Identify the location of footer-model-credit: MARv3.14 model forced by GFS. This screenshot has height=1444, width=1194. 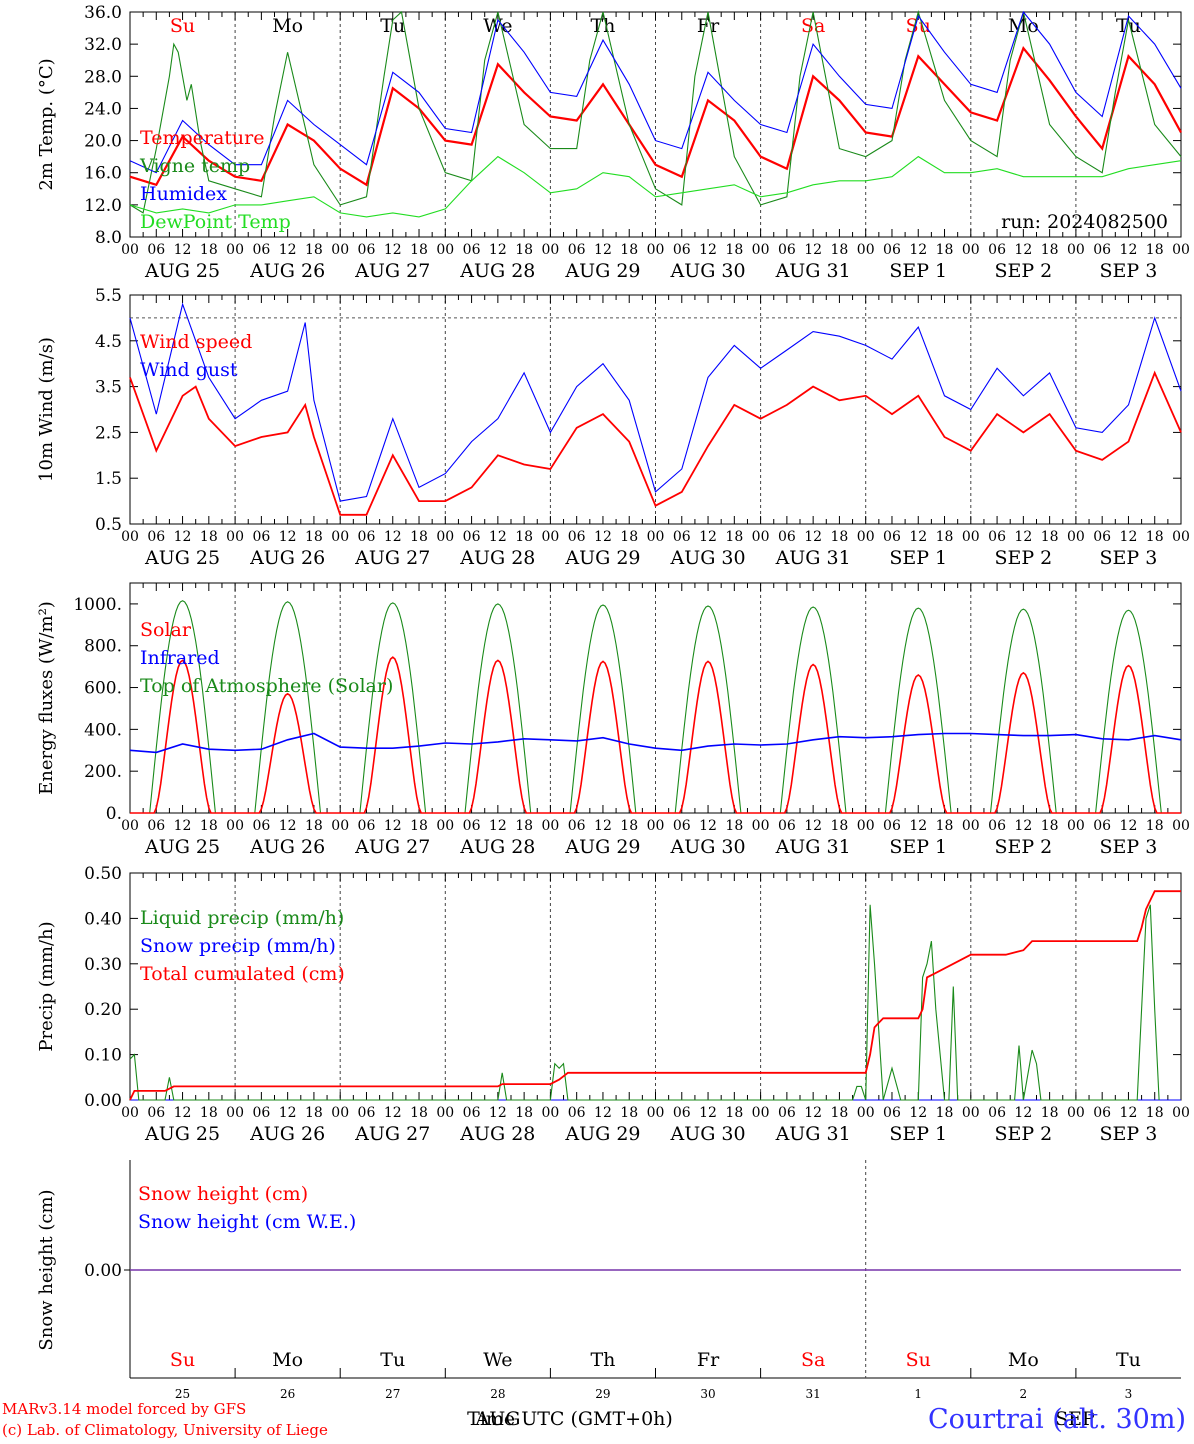
(124, 1409).